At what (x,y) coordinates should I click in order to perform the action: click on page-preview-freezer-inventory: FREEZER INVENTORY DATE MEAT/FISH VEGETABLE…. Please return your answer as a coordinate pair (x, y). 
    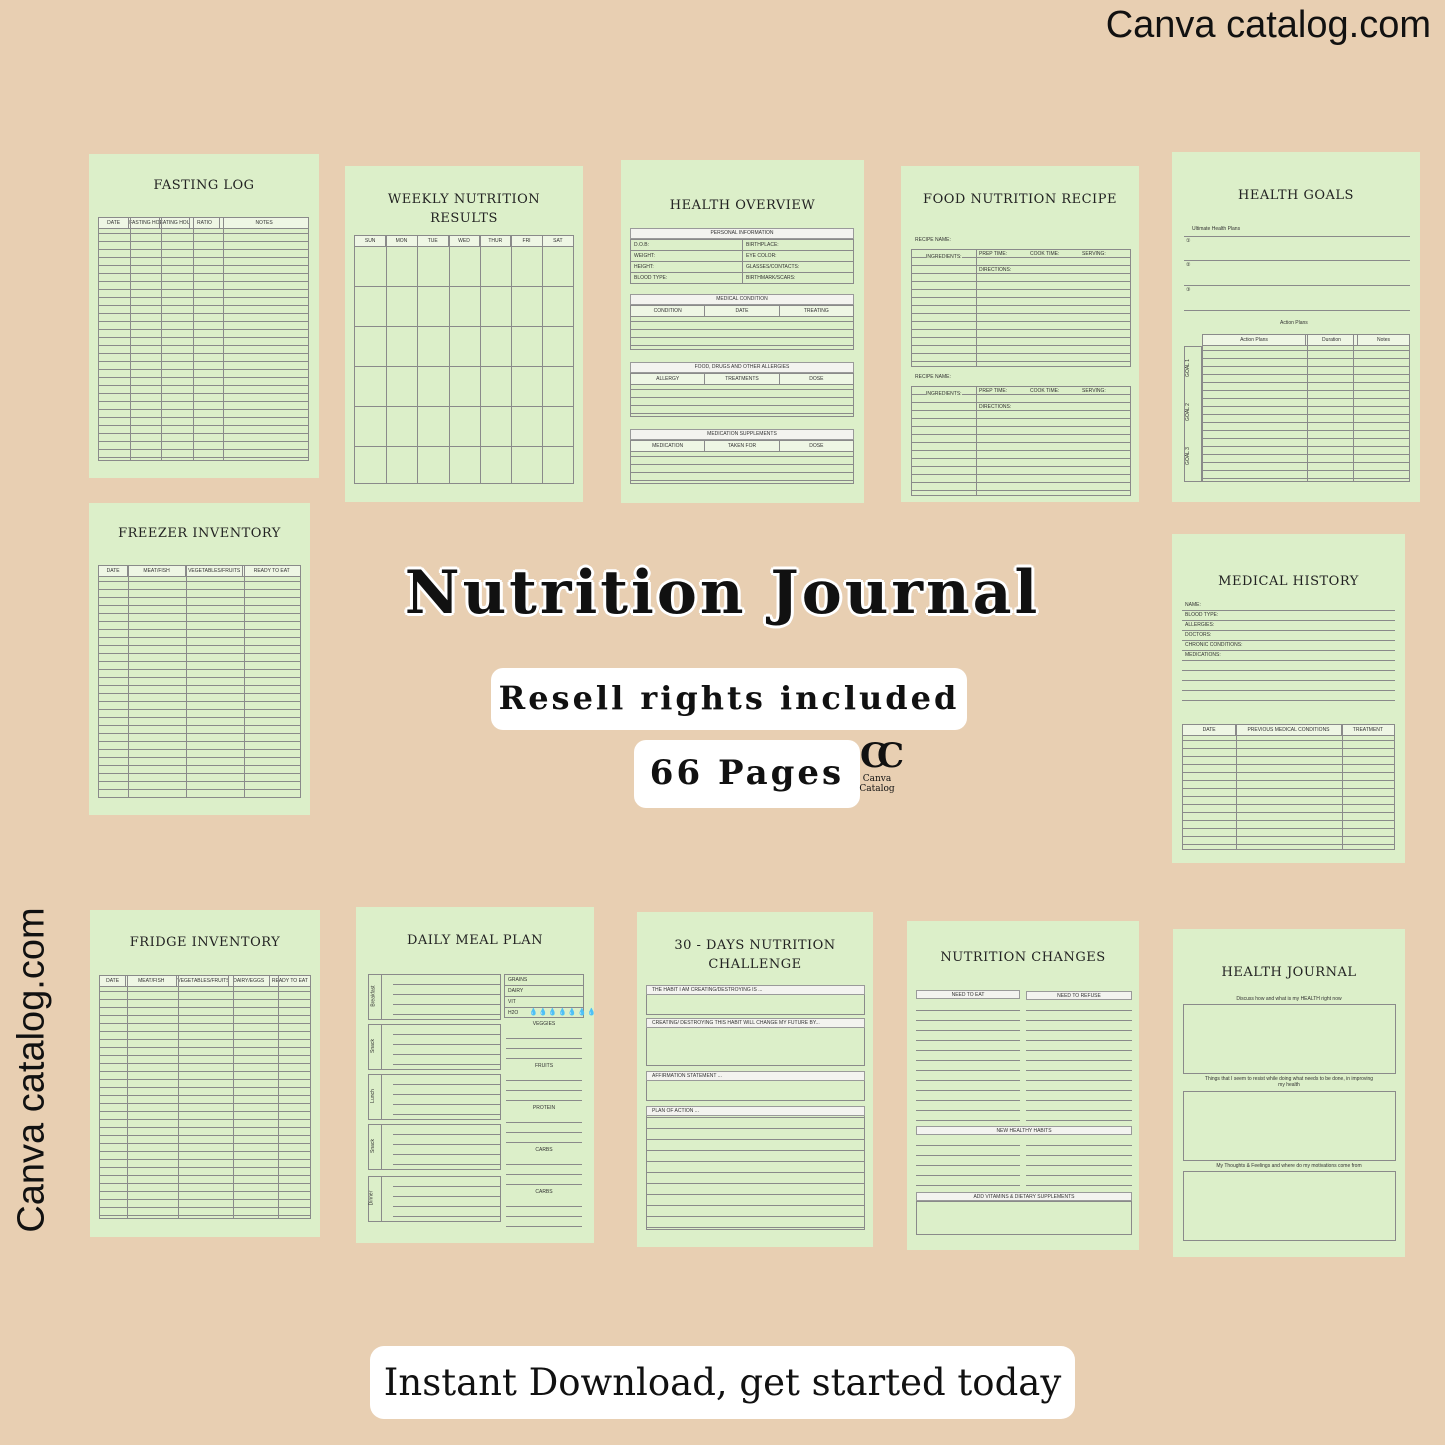
    Looking at the image, I should click on (199, 659).